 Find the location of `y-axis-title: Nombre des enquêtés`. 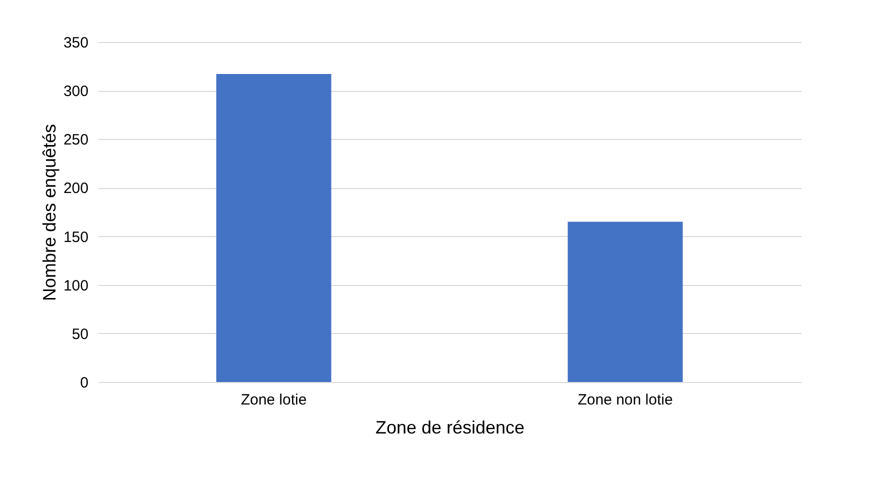

y-axis-title: Nombre des enquêtés is located at coordinates (49, 213).